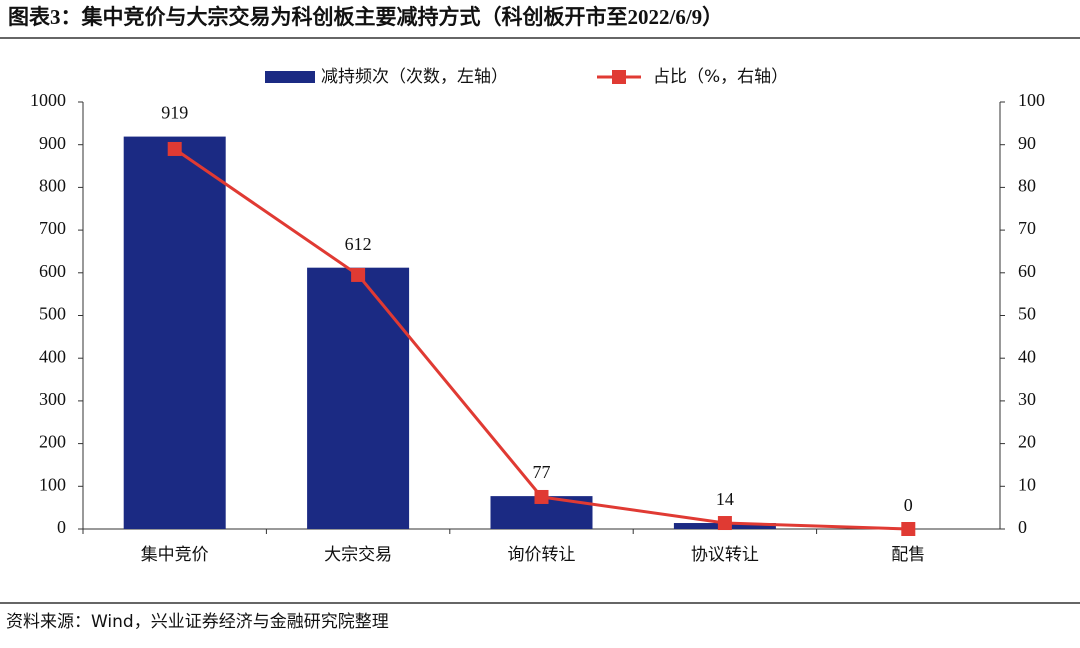 The height and width of the screenshot is (648, 1080). Describe the element at coordinates (1022, 527) in the screenshot. I see `y2-tick-label: 0` at that location.